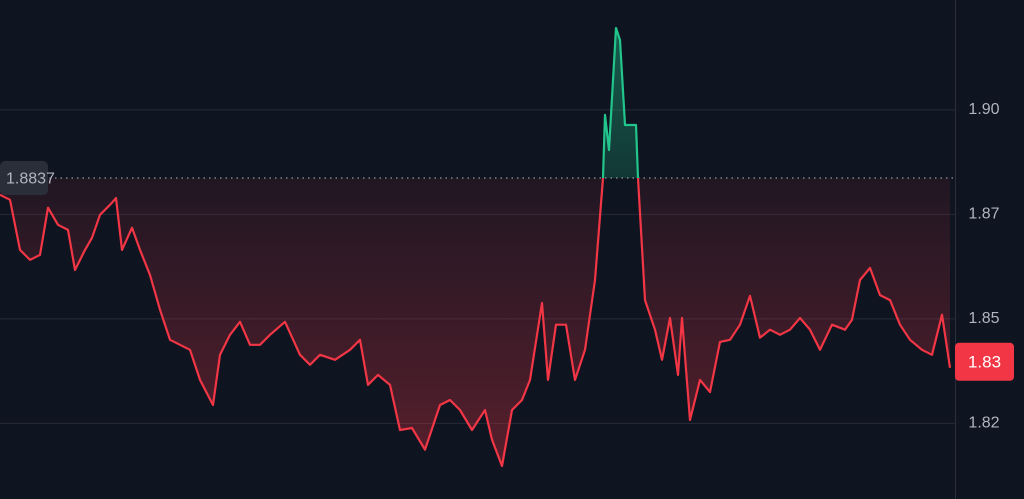  I want to click on y-tick-label: 1.90, so click(983, 109).